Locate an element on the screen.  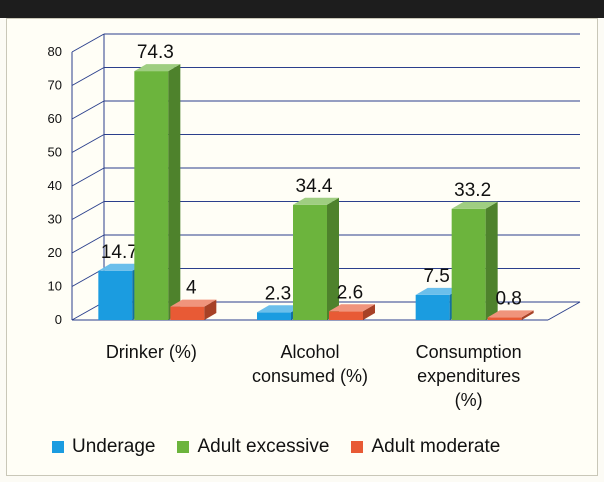
category-label-2-line-0: Consumption is located at coordinates (469, 352).